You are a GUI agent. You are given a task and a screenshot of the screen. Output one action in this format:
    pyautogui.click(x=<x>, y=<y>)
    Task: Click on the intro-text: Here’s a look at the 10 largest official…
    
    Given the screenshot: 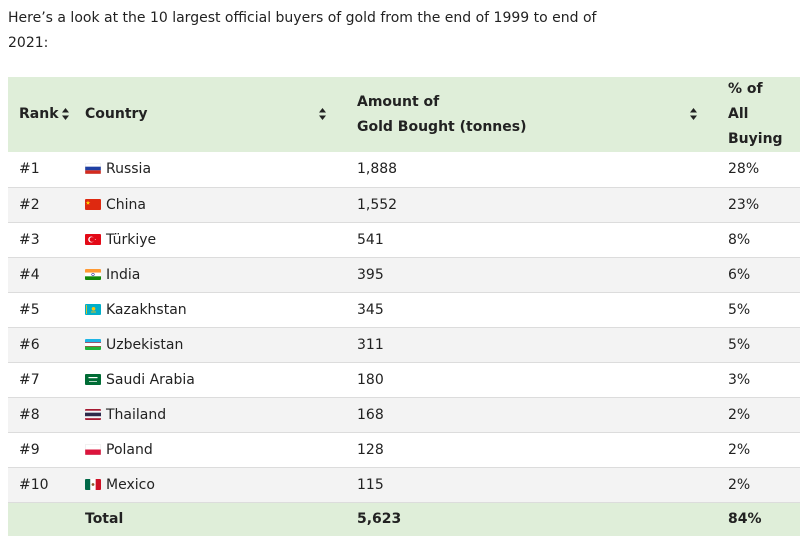 What is the action you would take?
    pyautogui.click(x=302, y=30)
    